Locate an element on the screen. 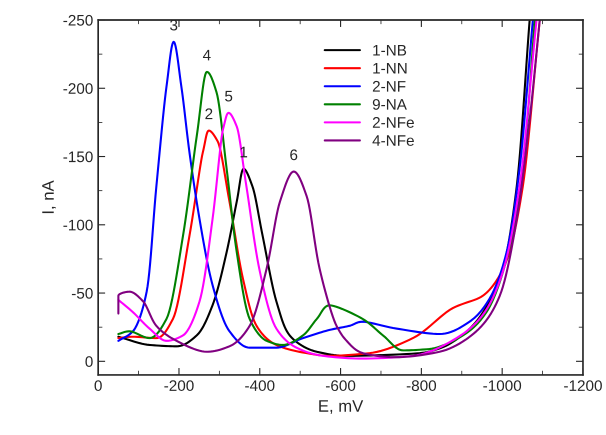 Image resolution: width=606 pixels, height=435 pixels. x-tick-label: -200 is located at coordinates (179, 386).